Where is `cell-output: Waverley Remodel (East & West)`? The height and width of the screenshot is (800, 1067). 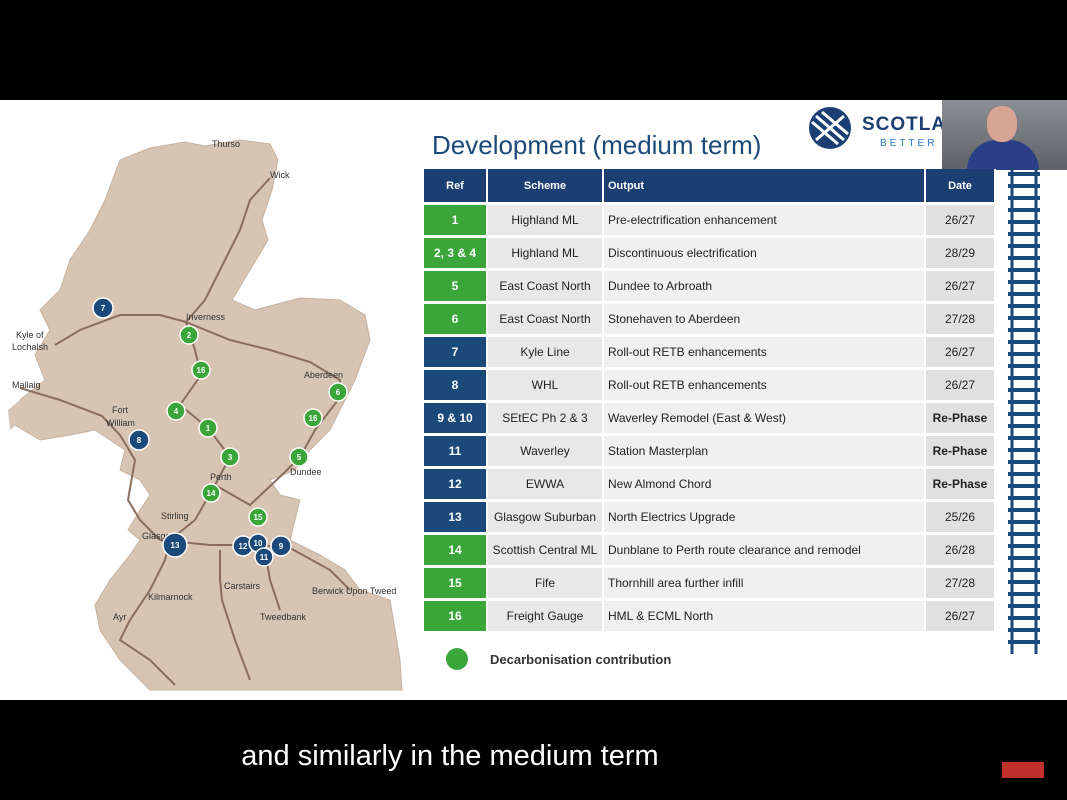 cell-output: Waverley Remodel (East & West) is located at coordinates (765, 418).